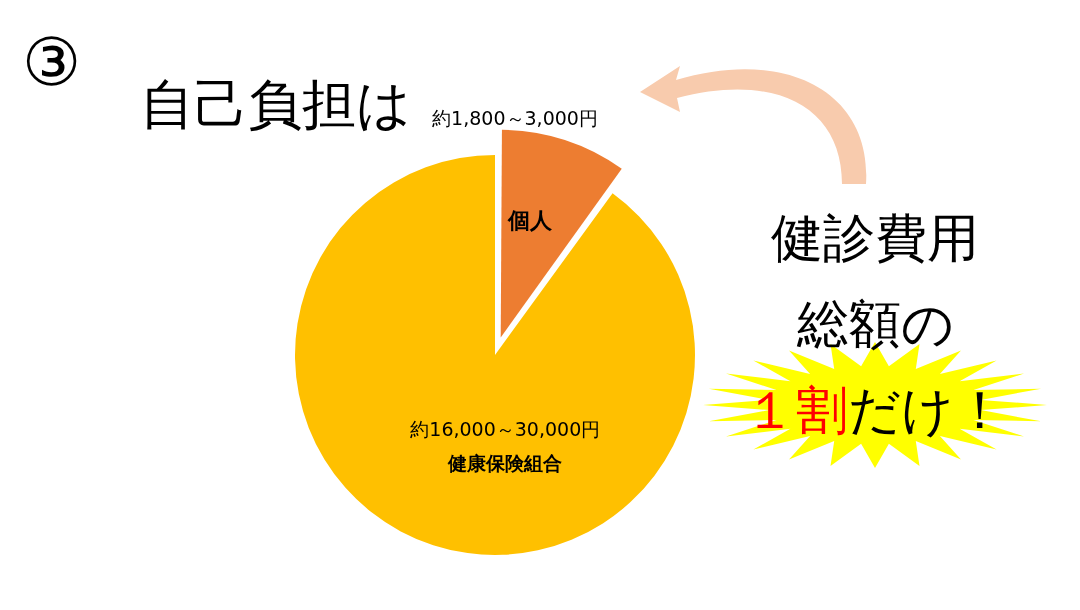 The width and height of the screenshot is (1080, 610). What do you see at coordinates (505, 463) in the screenshot?
I see `slice-label: 健康保険組合` at bounding box center [505, 463].